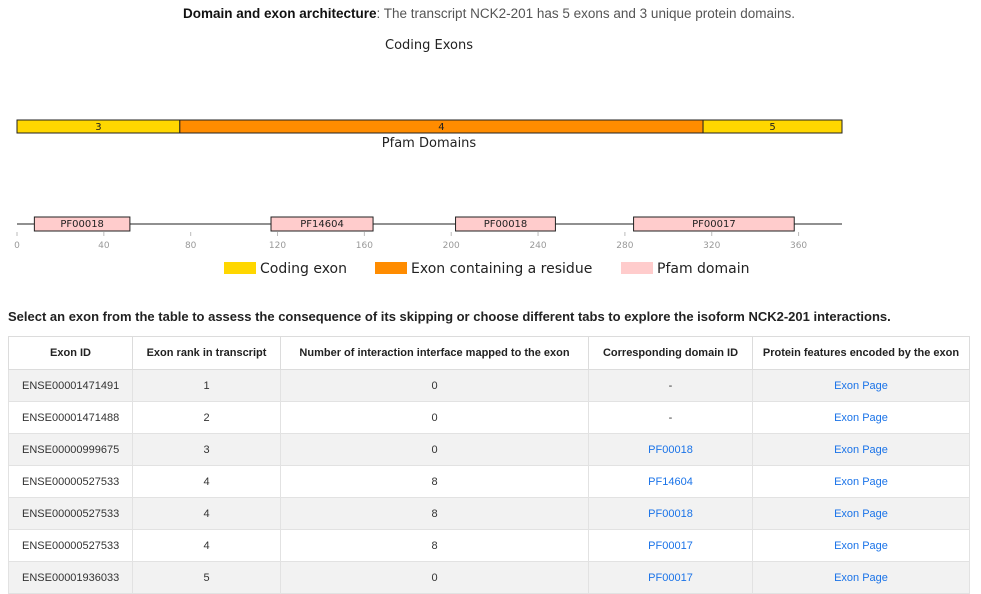 This screenshot has width=981, height=594. I want to click on table-row: ENSE00000999675 3 0 PF00018 Exon Page, so click(489, 449).